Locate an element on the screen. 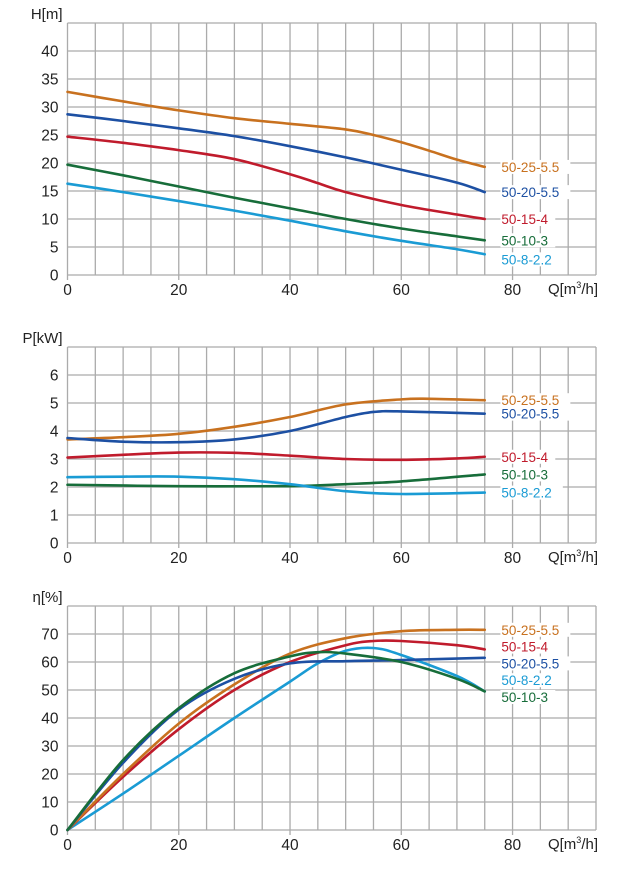  y-tick-label: 25 is located at coordinates (49, 136).